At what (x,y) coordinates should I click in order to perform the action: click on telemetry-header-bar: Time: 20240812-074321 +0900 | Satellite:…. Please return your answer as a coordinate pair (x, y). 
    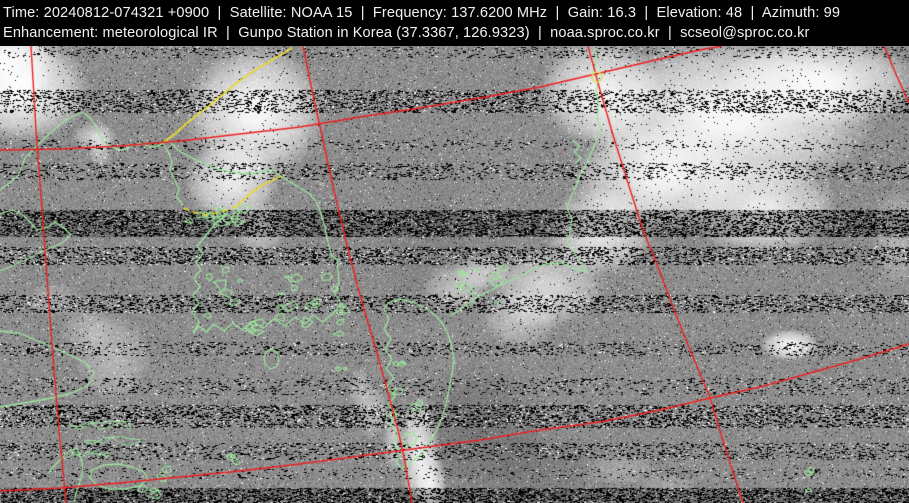
    Looking at the image, I should click on (454, 23).